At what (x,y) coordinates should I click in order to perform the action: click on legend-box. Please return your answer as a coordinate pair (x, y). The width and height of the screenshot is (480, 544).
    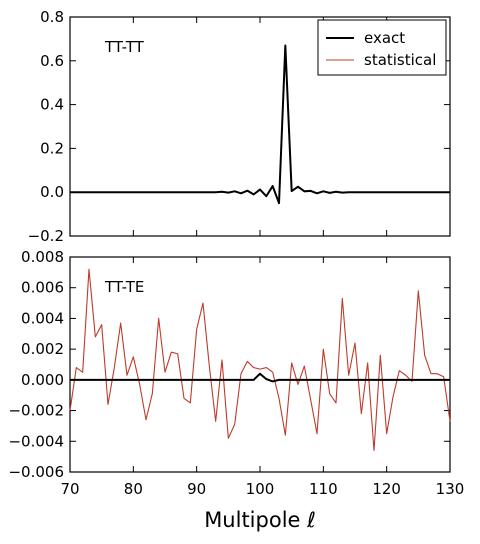
    Looking at the image, I should click on (382, 47).